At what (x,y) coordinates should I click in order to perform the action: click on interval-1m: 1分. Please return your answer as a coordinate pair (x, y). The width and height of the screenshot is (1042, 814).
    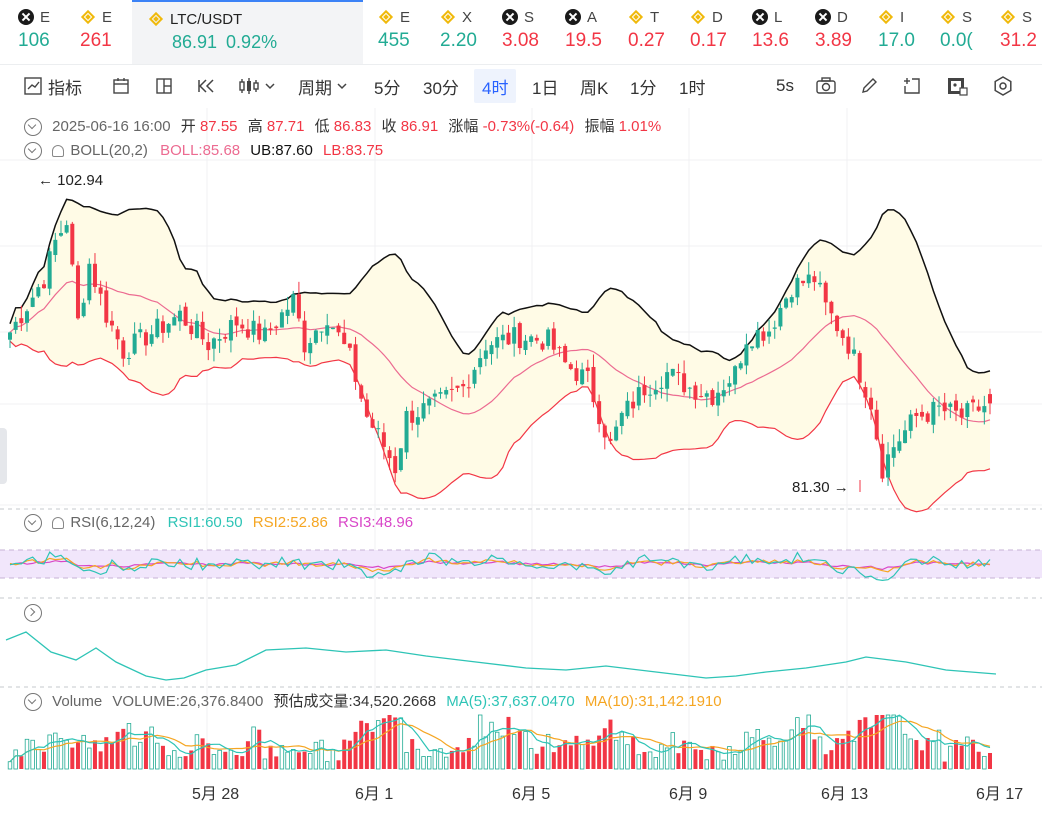
    Looking at the image, I should click on (643, 86).